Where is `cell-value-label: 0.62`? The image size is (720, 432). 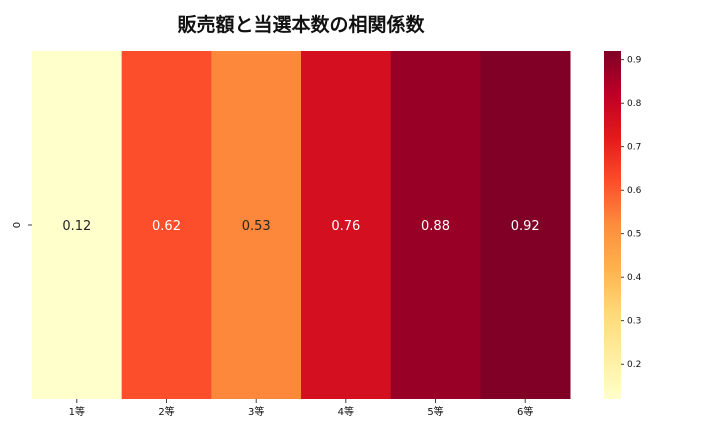 cell-value-label: 0.62 is located at coordinates (166, 226).